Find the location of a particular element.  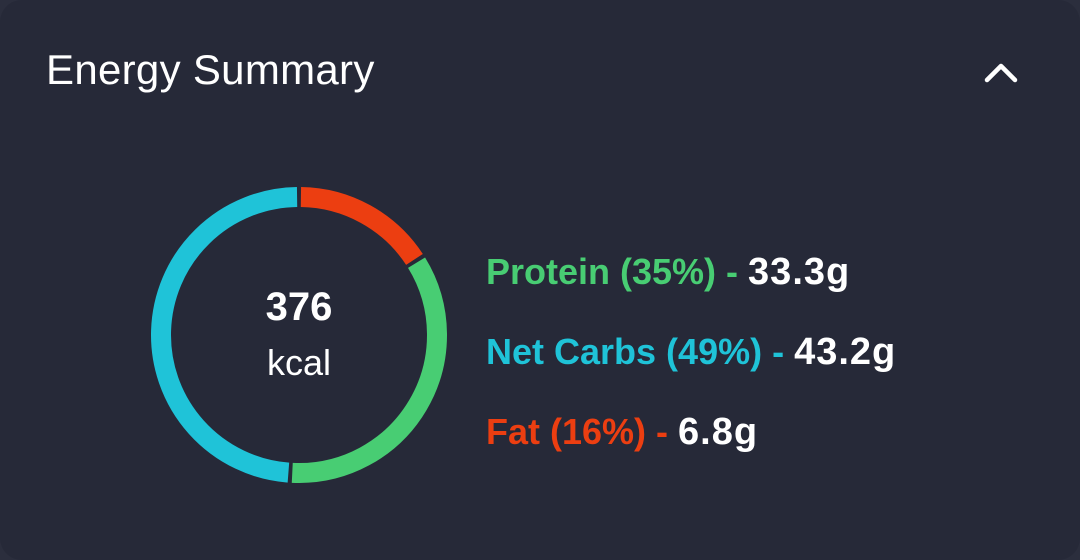

collapse-button is located at coordinates (1001, 72).